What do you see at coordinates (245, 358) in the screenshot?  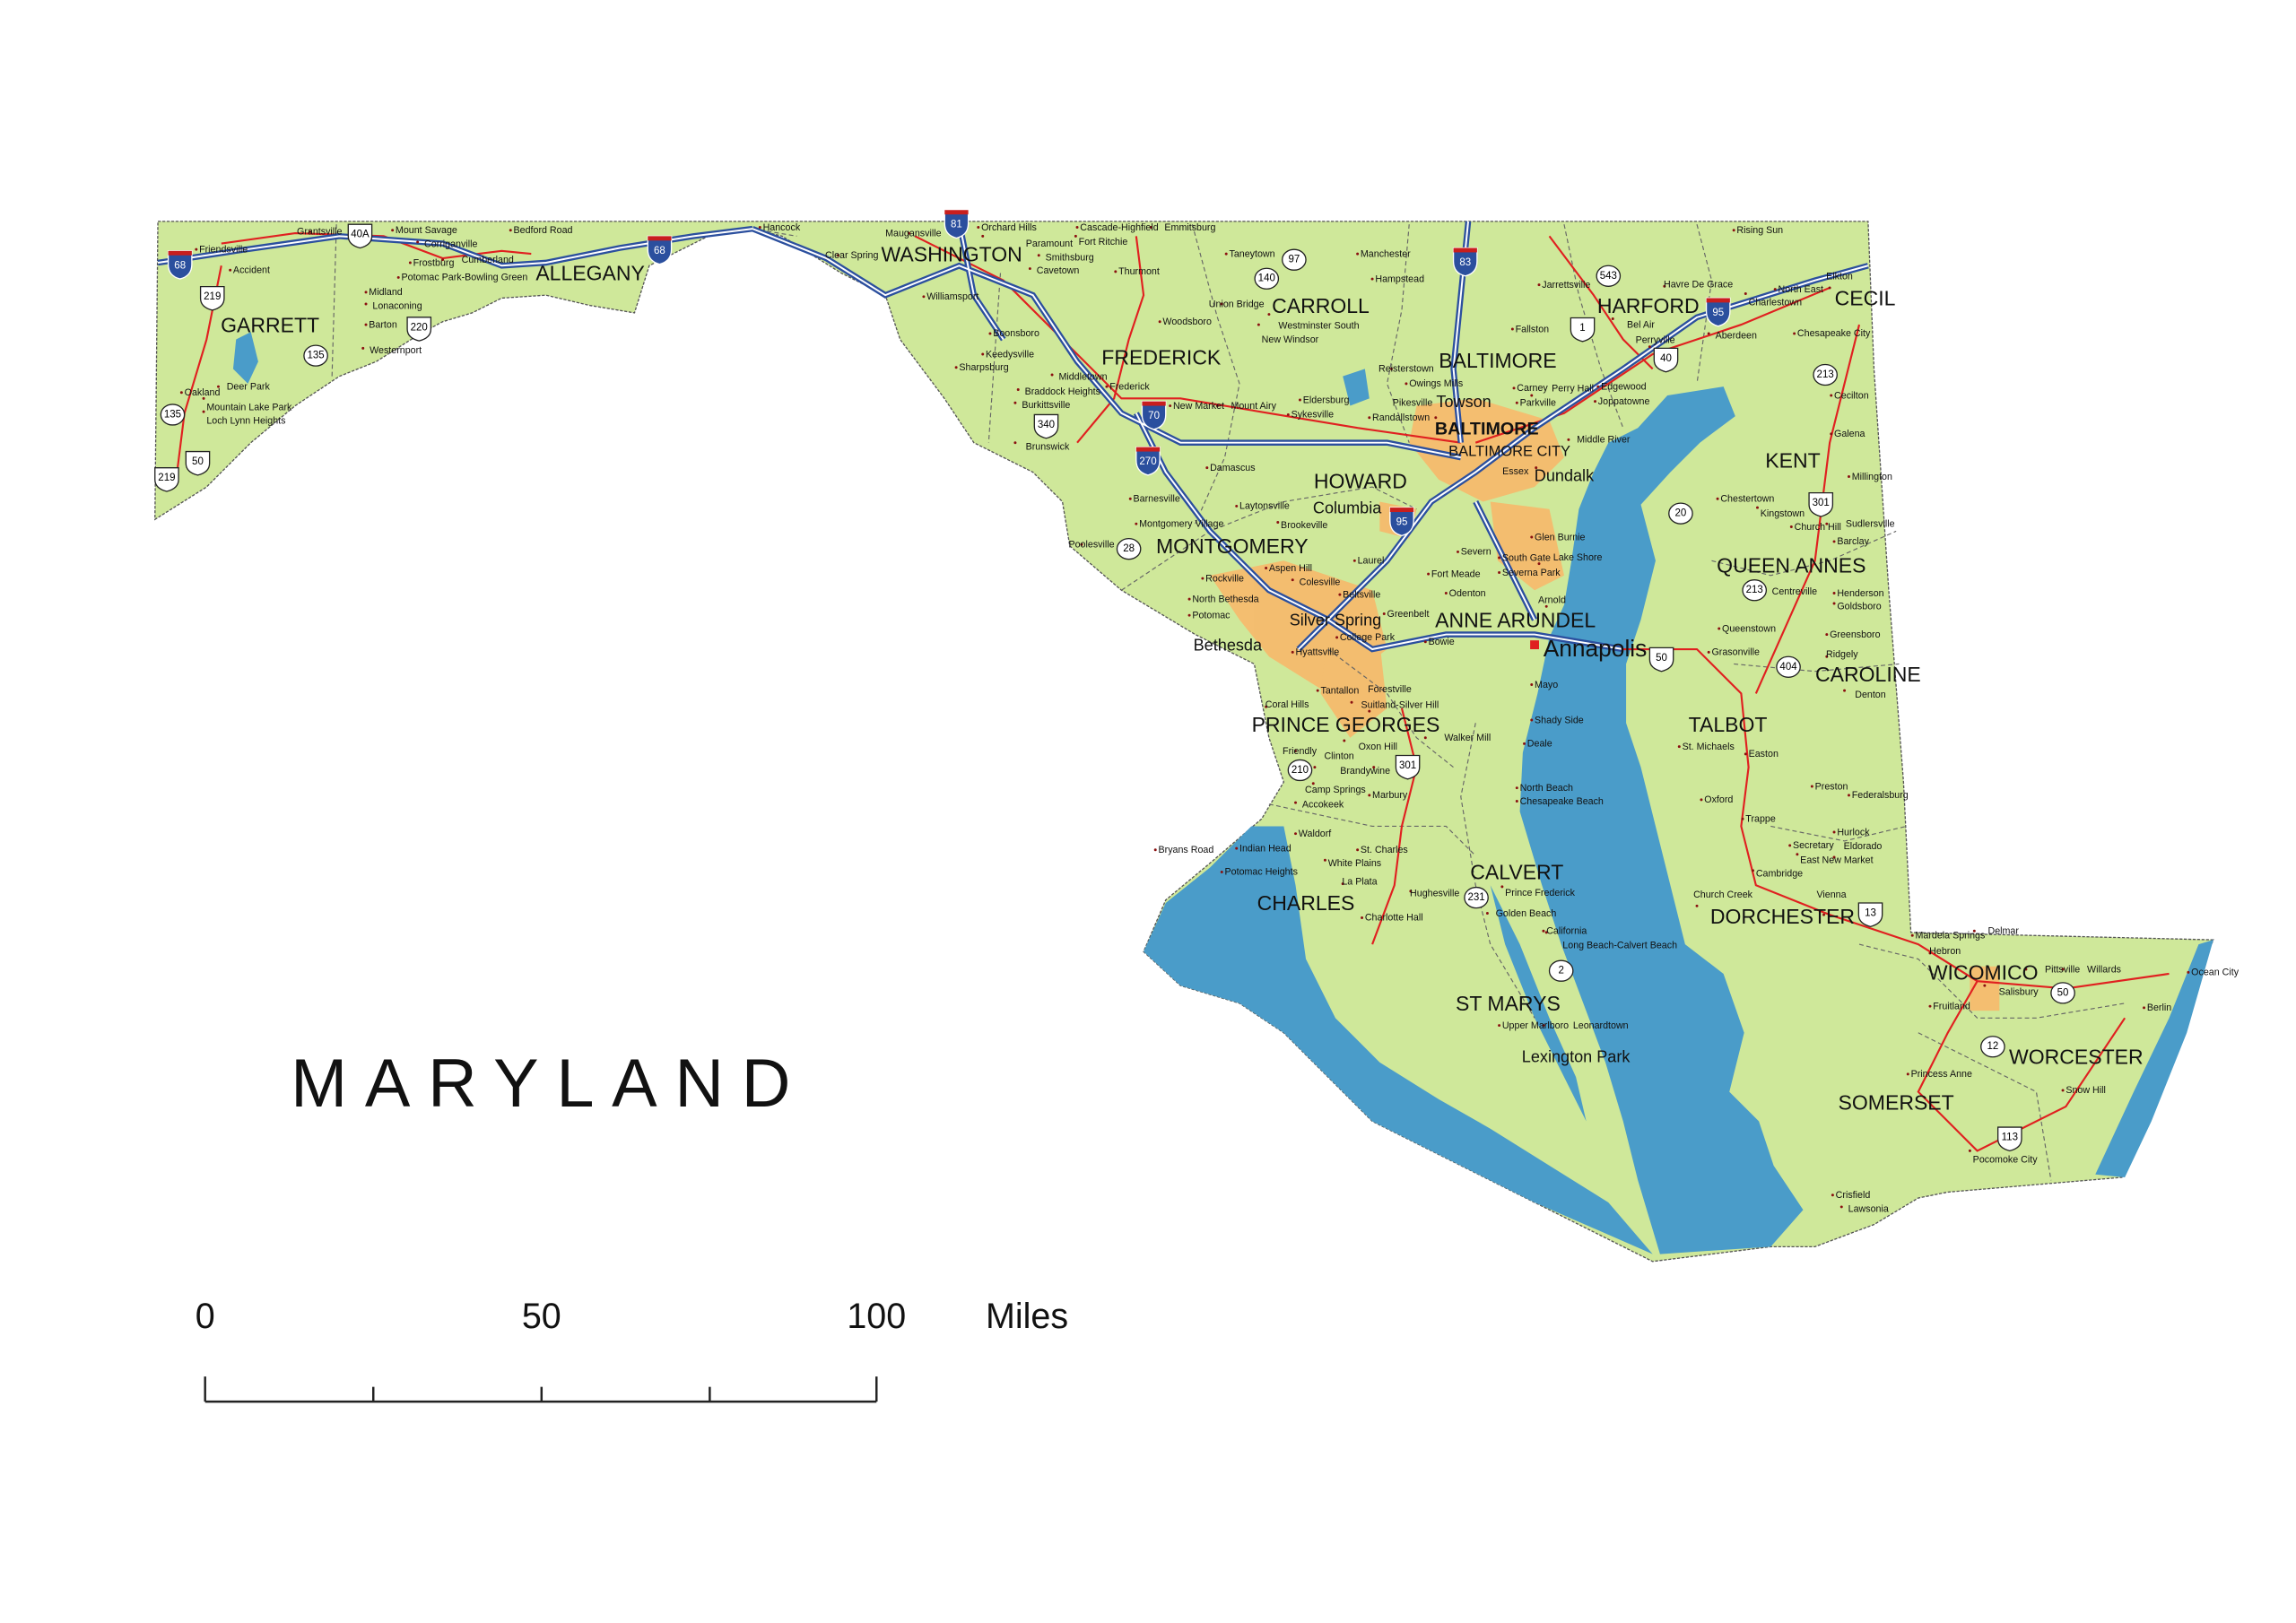 I see `deep-creek-lake` at bounding box center [245, 358].